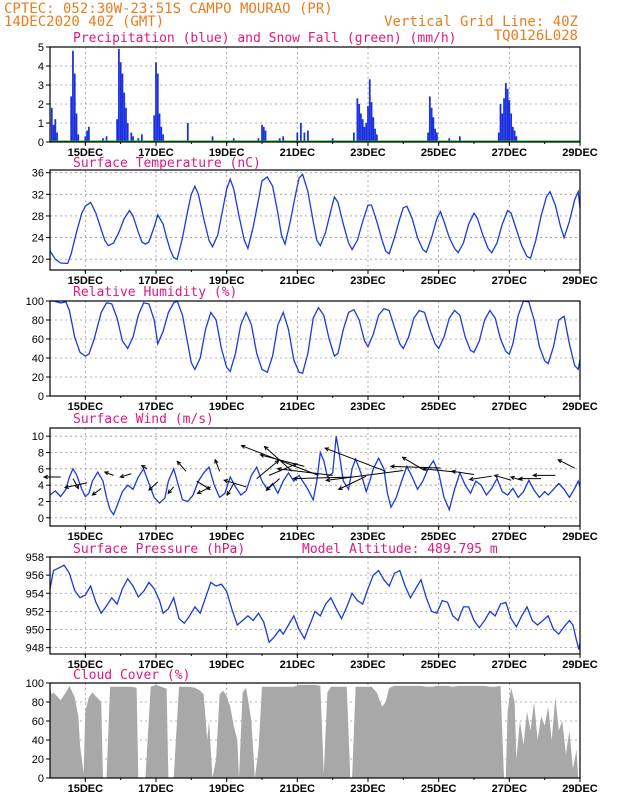  I want to click on wind-series-line, so click(315, 476).